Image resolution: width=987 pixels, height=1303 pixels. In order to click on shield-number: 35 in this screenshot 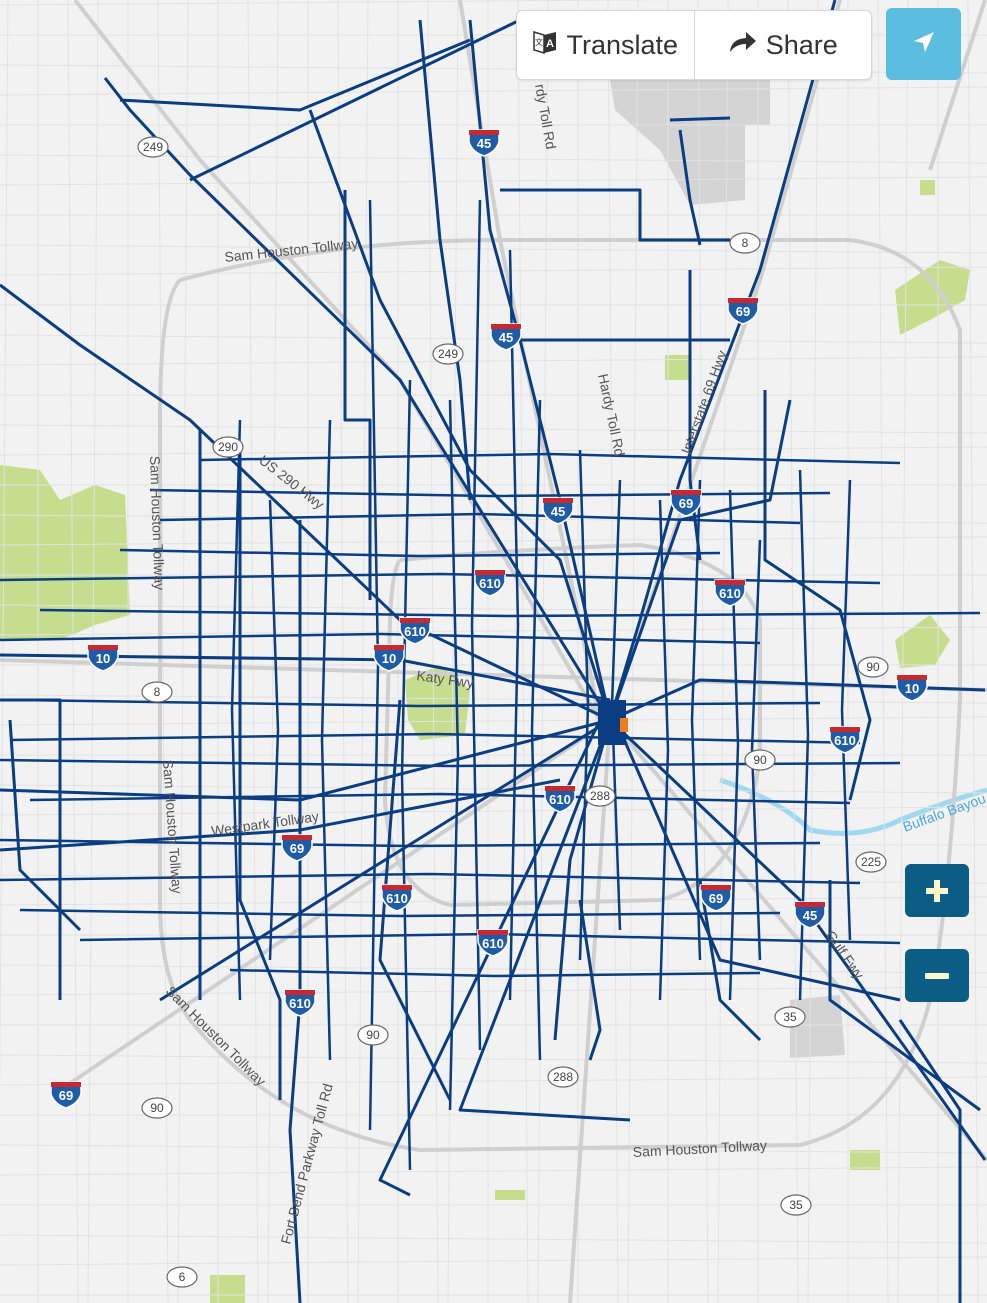, I will do `click(790, 1017)`.